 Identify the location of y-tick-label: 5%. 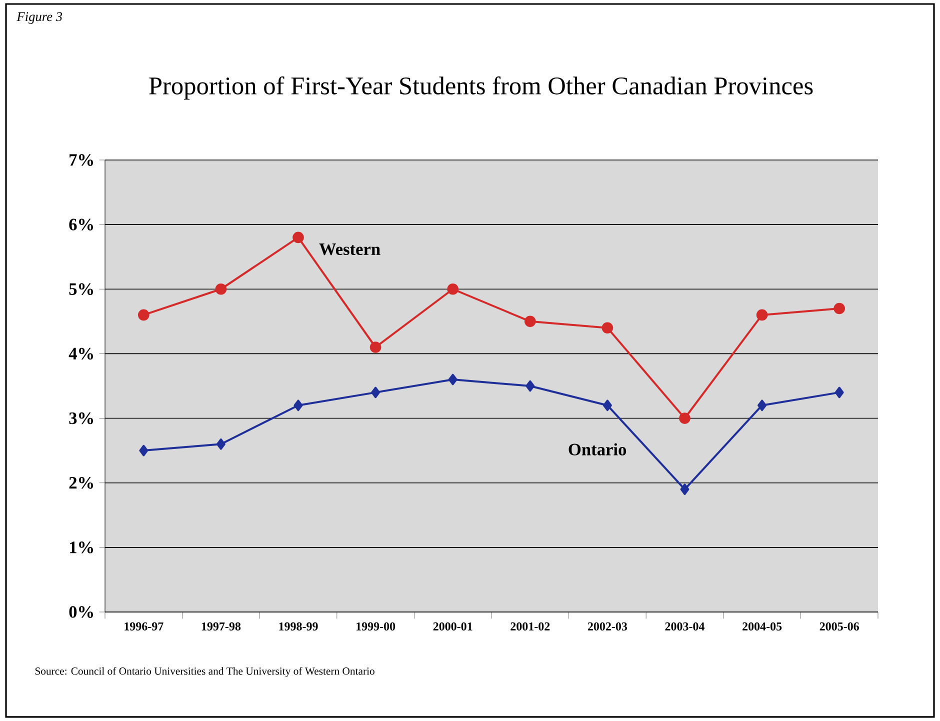
(81, 289).